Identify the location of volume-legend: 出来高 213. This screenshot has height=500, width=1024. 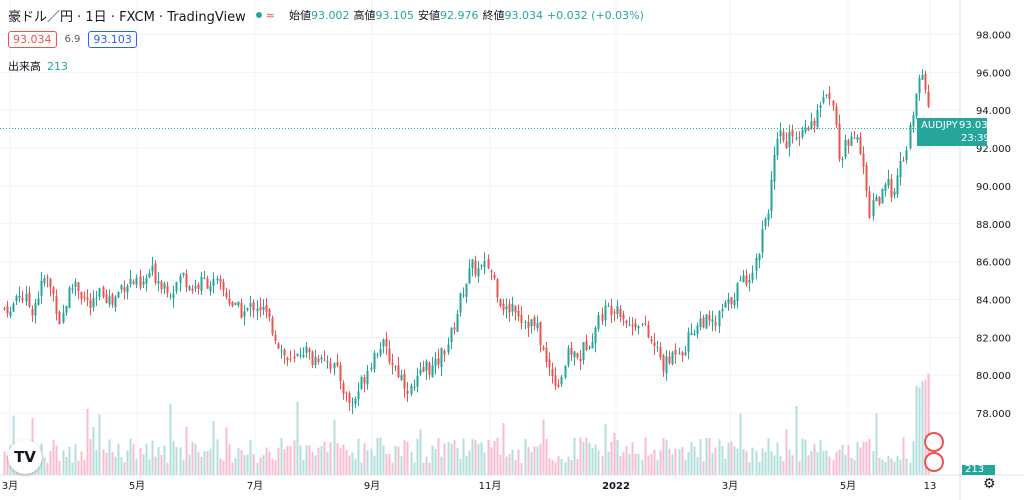
(38, 66).